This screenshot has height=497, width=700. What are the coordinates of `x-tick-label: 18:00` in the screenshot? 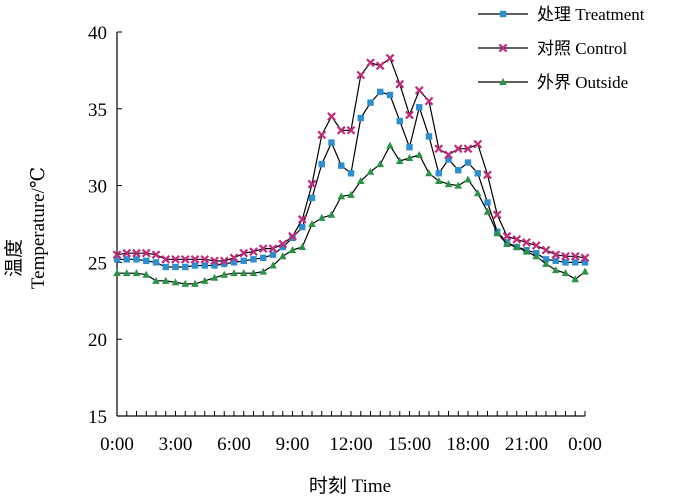 It's located at (467, 444).